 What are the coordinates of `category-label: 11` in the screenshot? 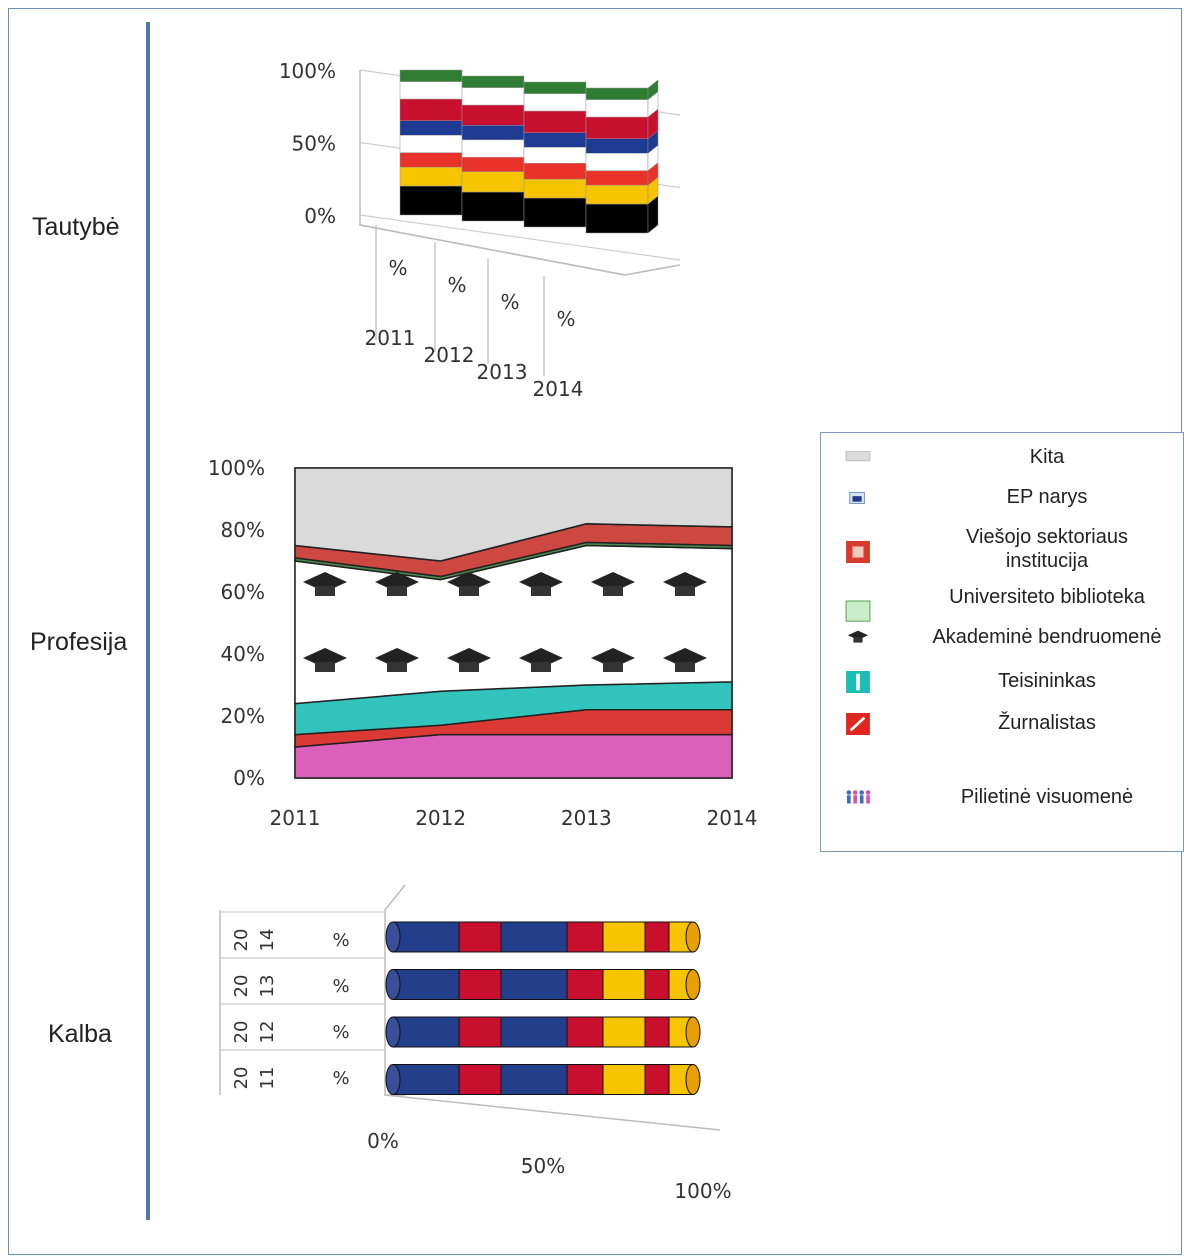 It's located at (267, 1078).